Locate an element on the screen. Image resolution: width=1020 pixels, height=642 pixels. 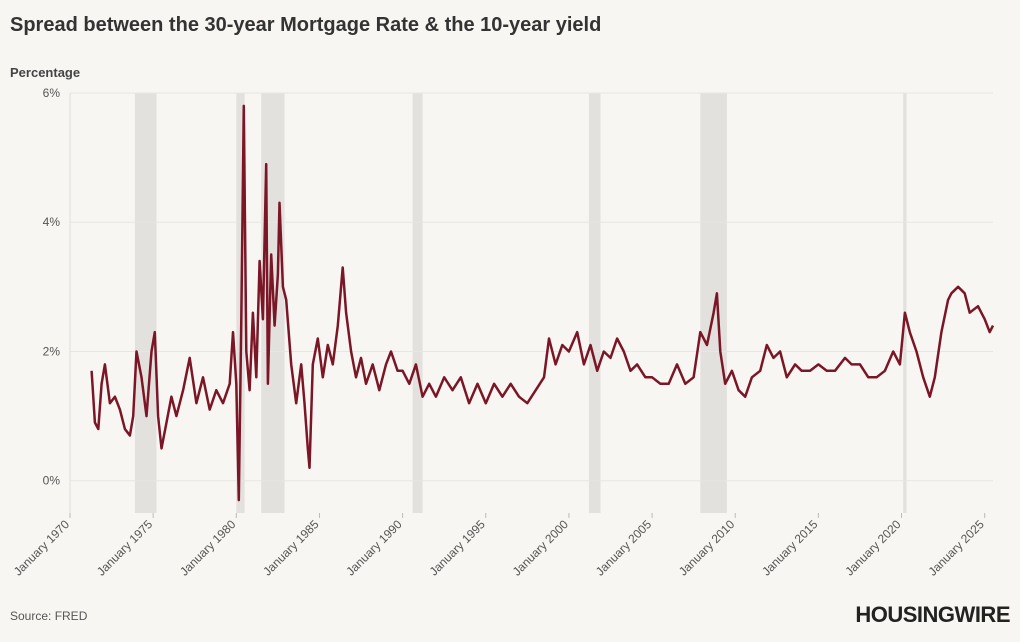
y-axis-label: Percentage is located at coordinates (45, 72).